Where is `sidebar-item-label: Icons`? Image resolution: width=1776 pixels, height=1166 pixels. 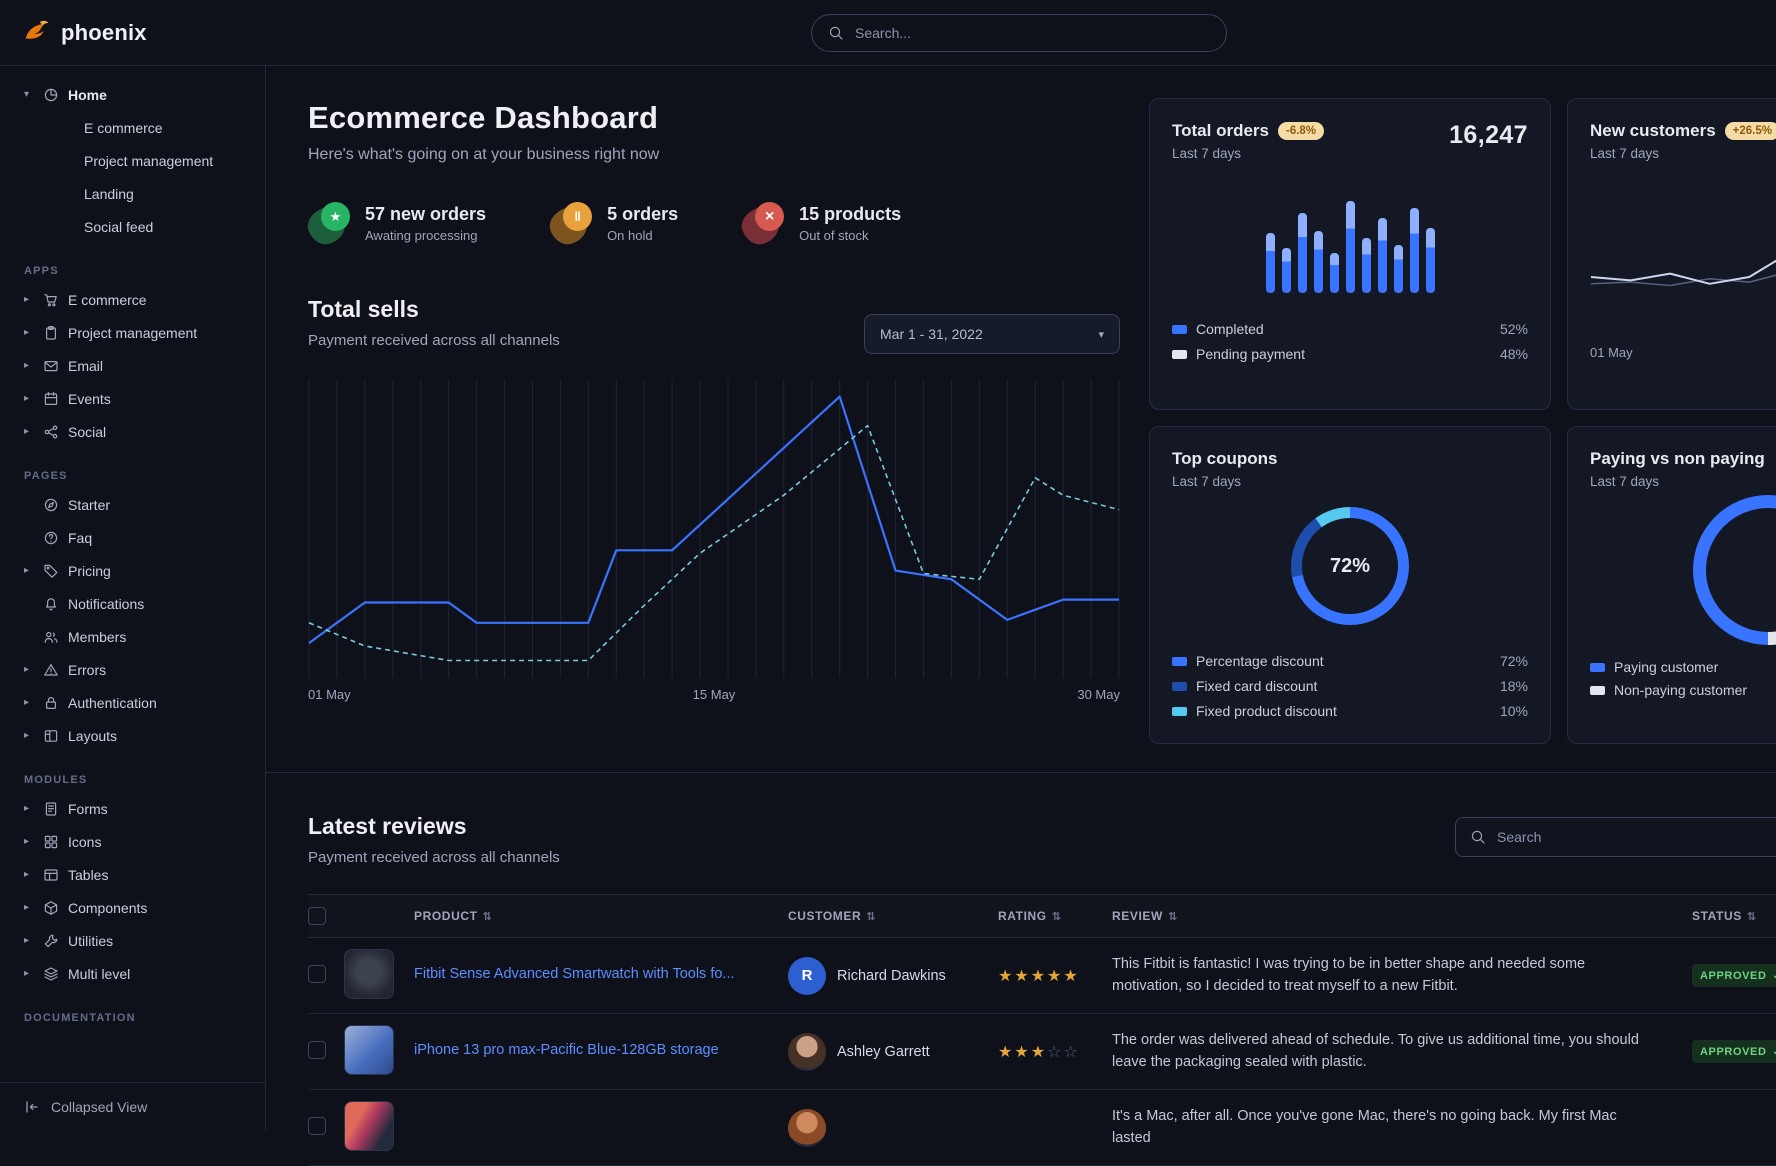 sidebar-item-label: Icons is located at coordinates (85, 841).